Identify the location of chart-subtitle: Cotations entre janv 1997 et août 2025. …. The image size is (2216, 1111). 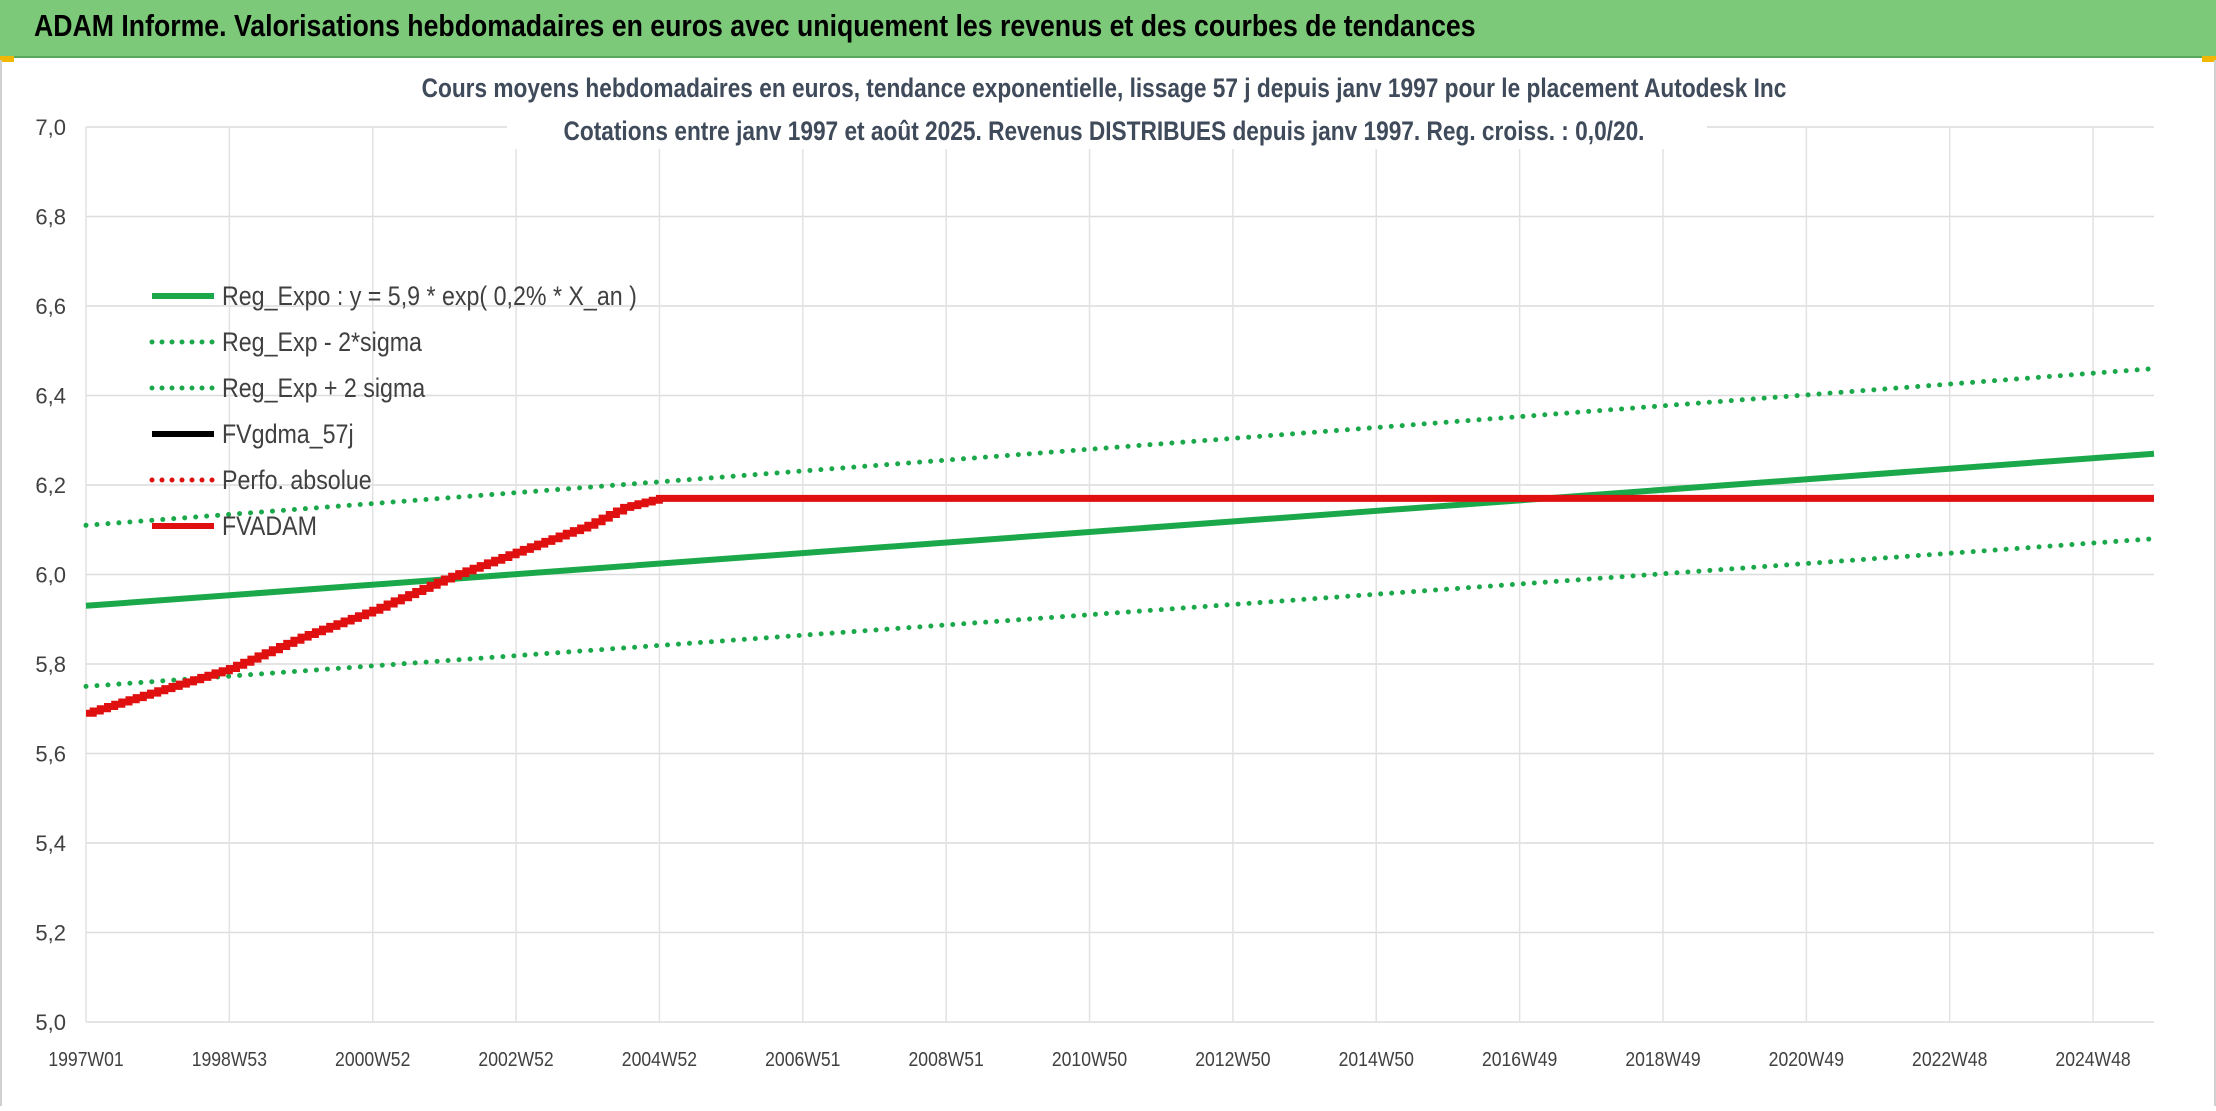
(1104, 131).